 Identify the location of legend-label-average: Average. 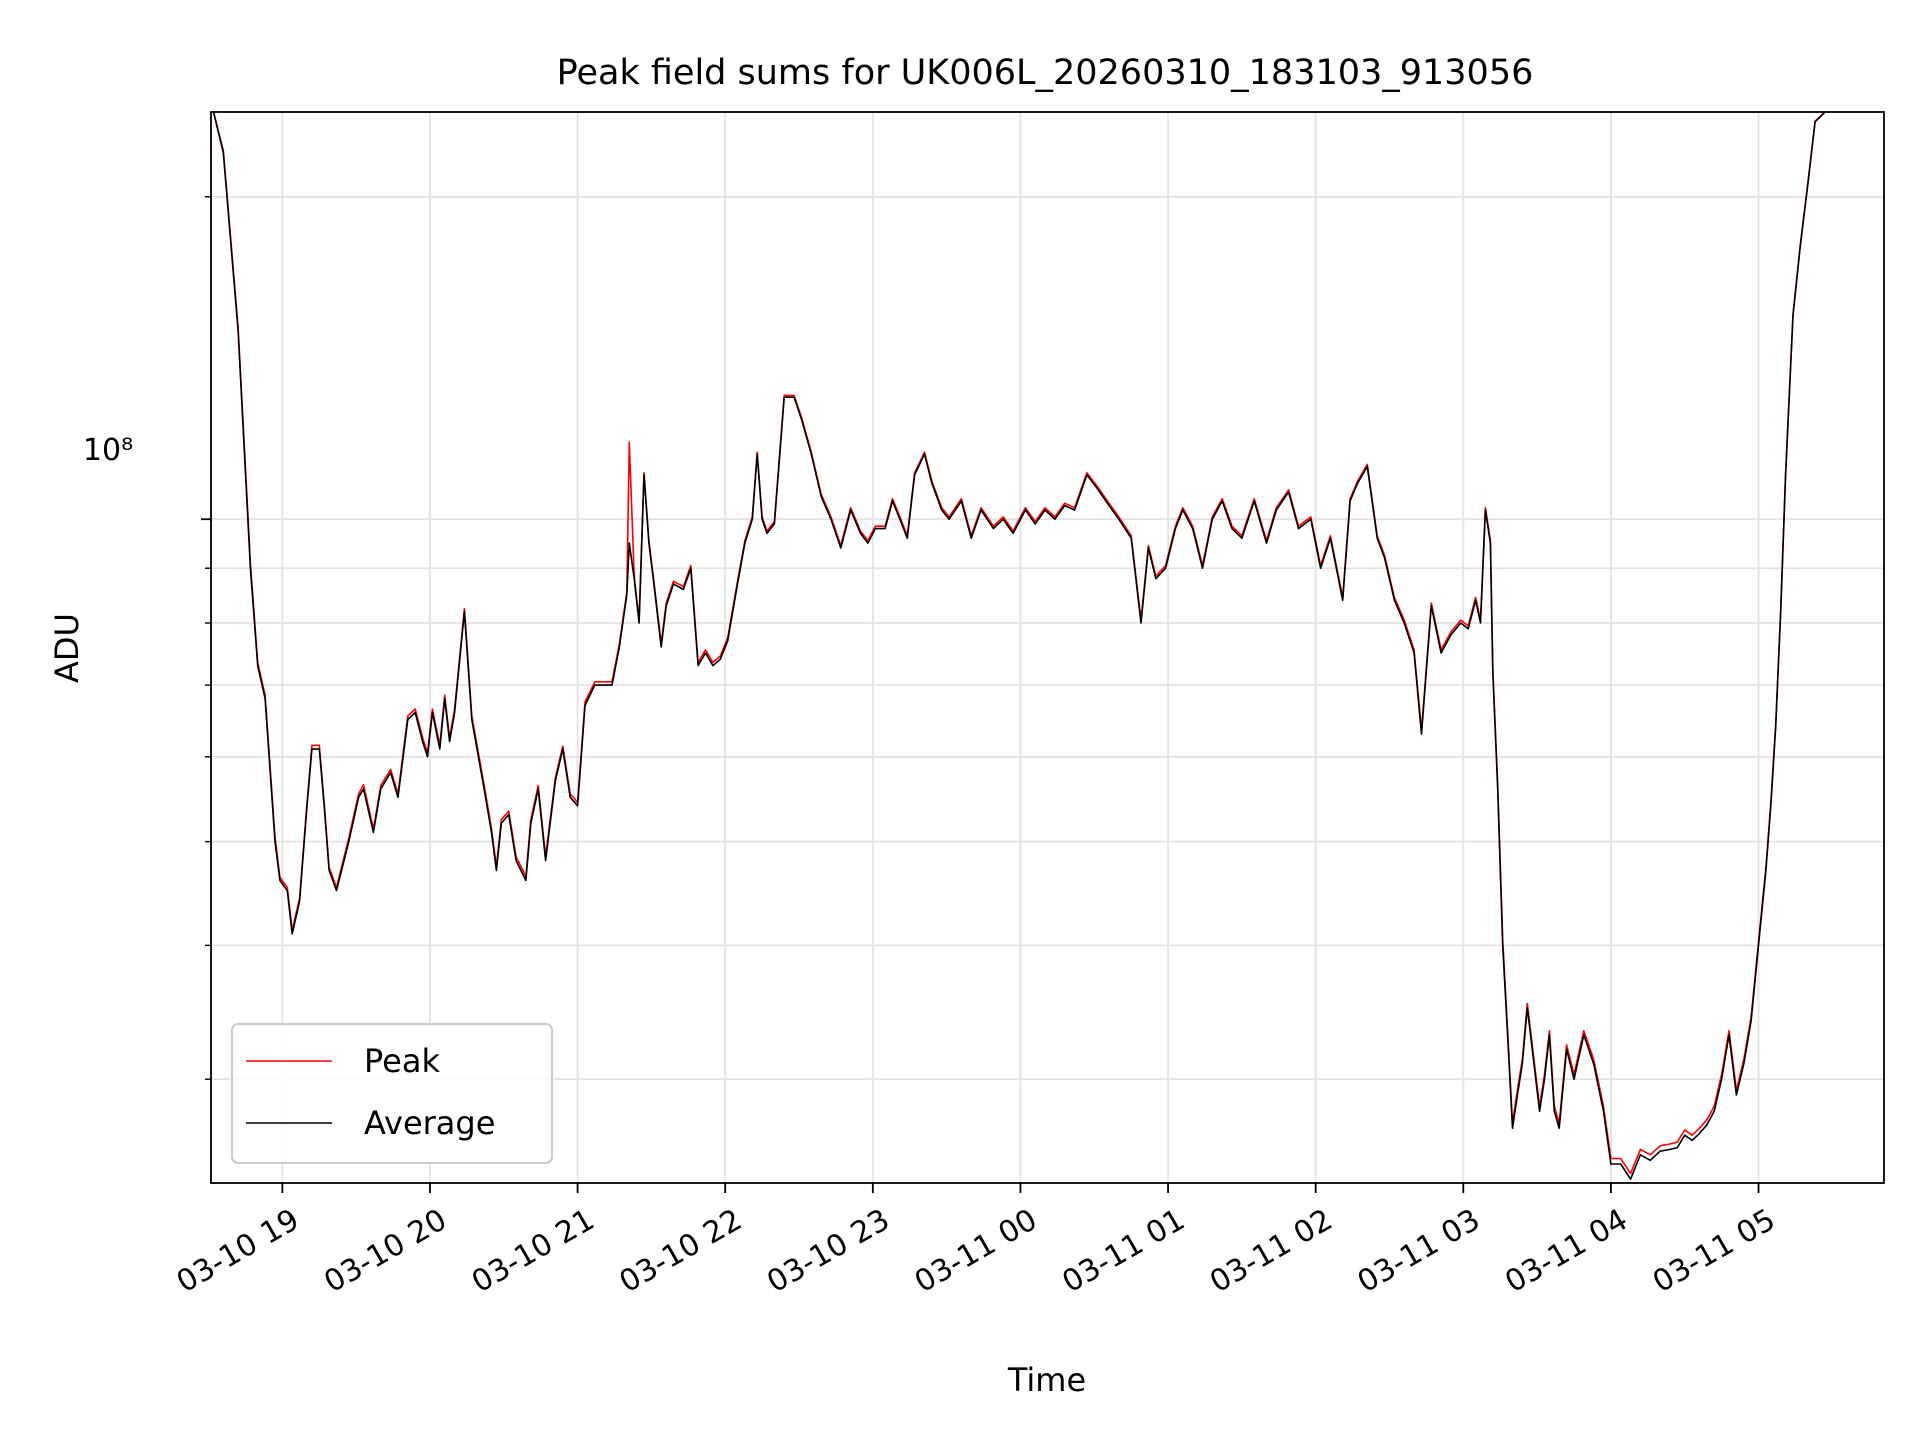
(429, 1123).